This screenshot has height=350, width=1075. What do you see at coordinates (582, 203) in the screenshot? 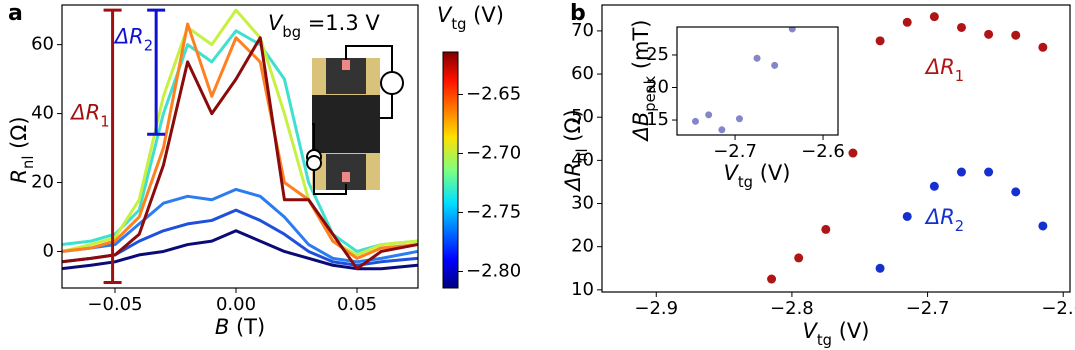
I see `y-tick-label: 30` at bounding box center [582, 203].